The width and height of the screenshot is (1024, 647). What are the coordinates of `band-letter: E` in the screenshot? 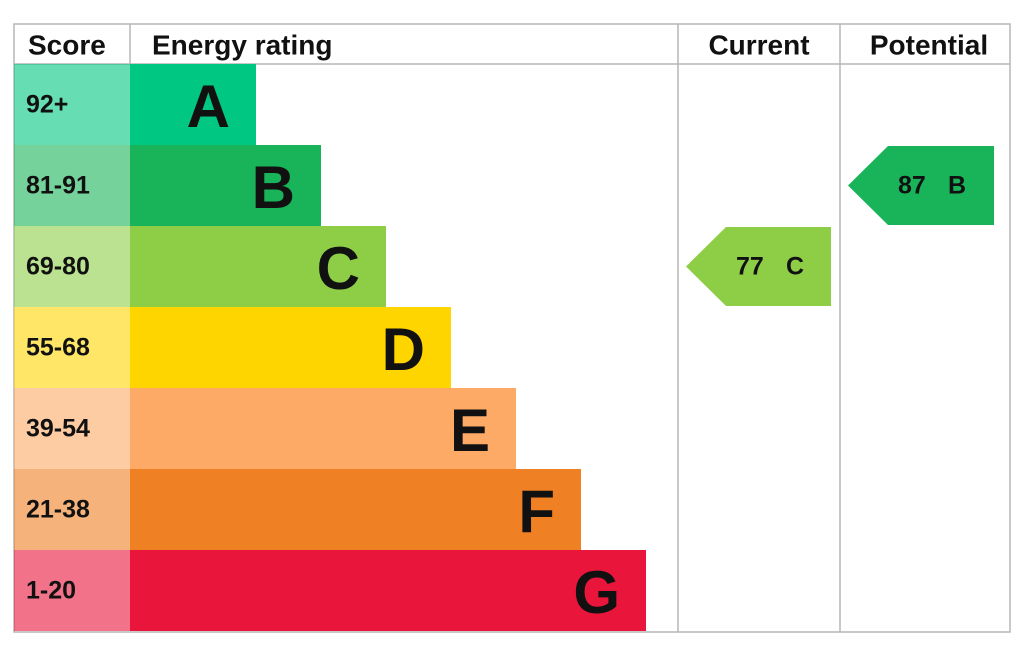 It's located at (470, 430).